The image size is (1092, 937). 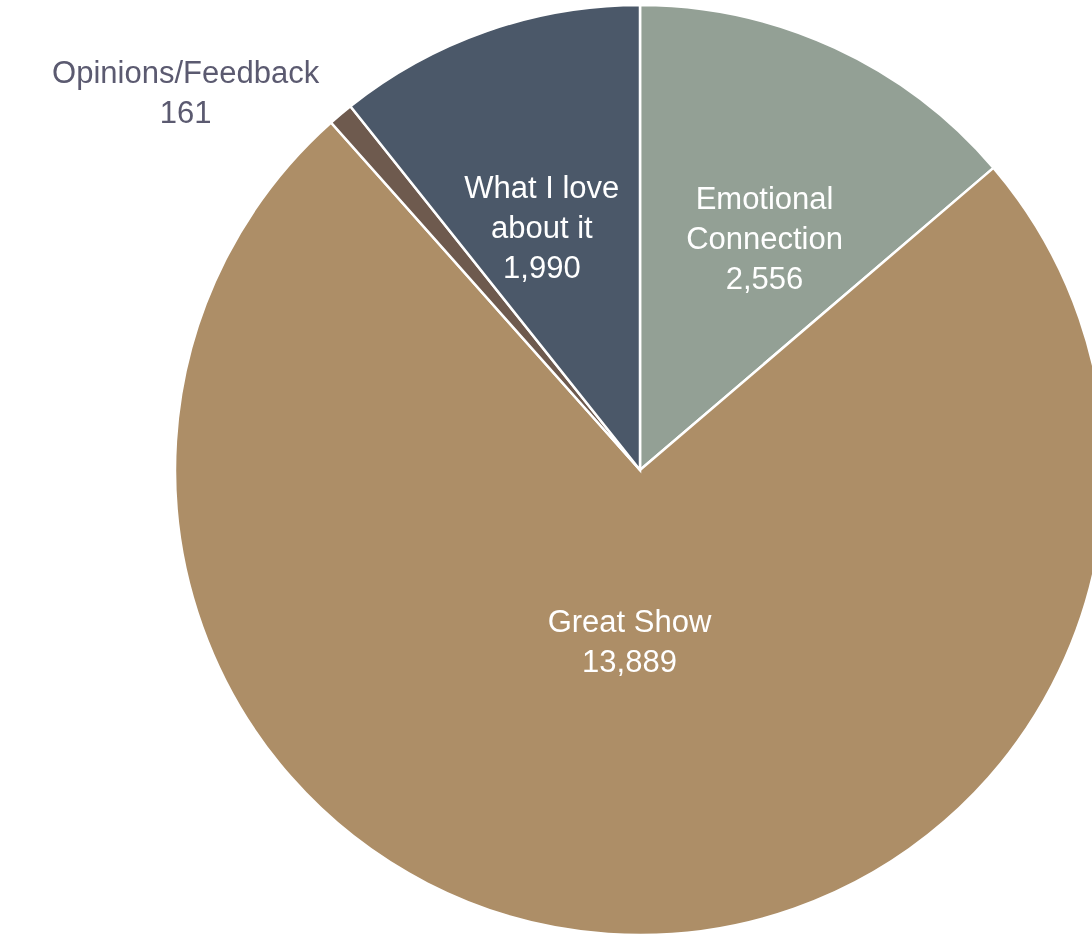 What do you see at coordinates (629, 662) in the screenshot?
I see `data-label: 13,889` at bounding box center [629, 662].